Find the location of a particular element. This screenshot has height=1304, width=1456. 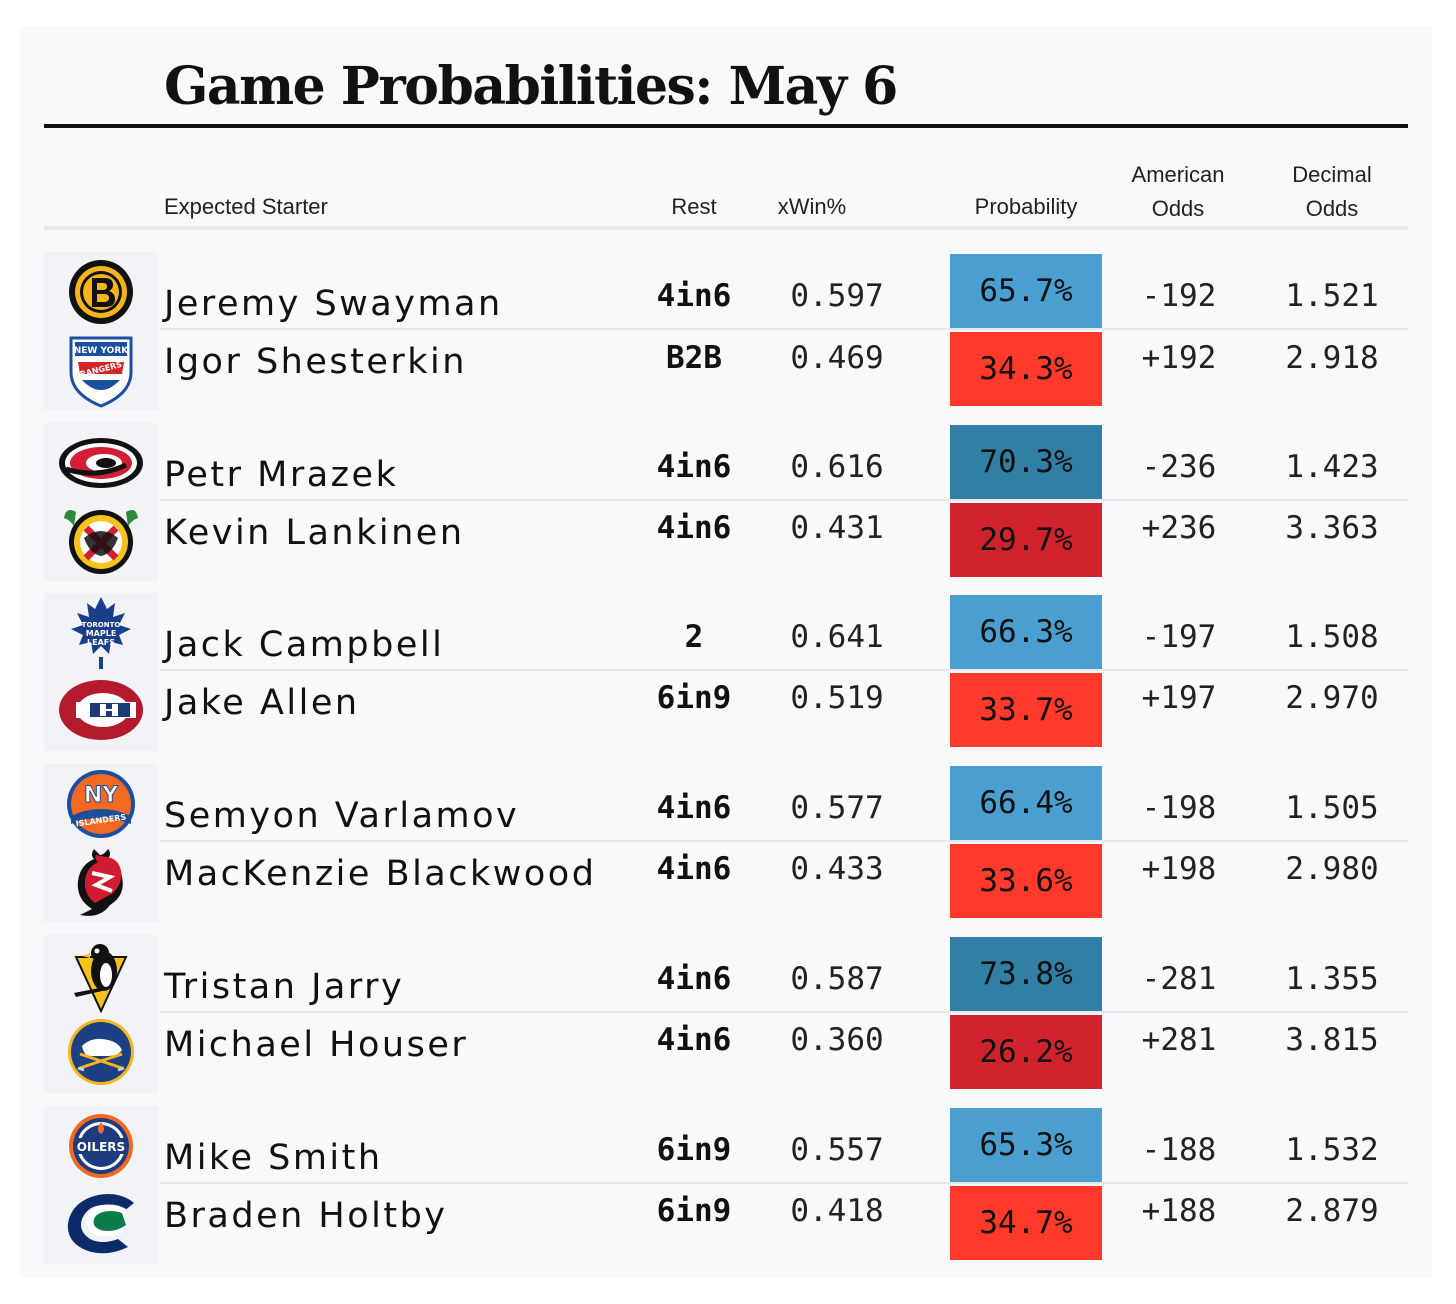

title-divider is located at coordinates (726, 126).